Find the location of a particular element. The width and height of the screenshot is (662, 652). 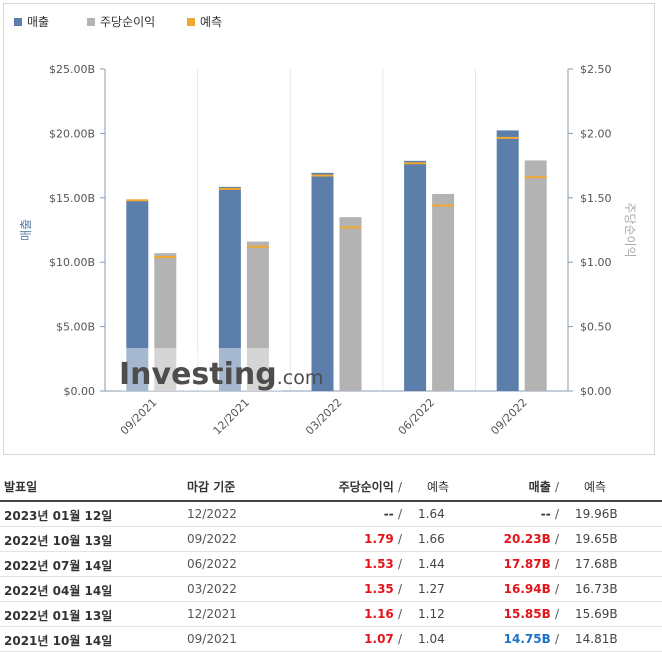

legend-forecast: 예측 is located at coordinates (204, 21).